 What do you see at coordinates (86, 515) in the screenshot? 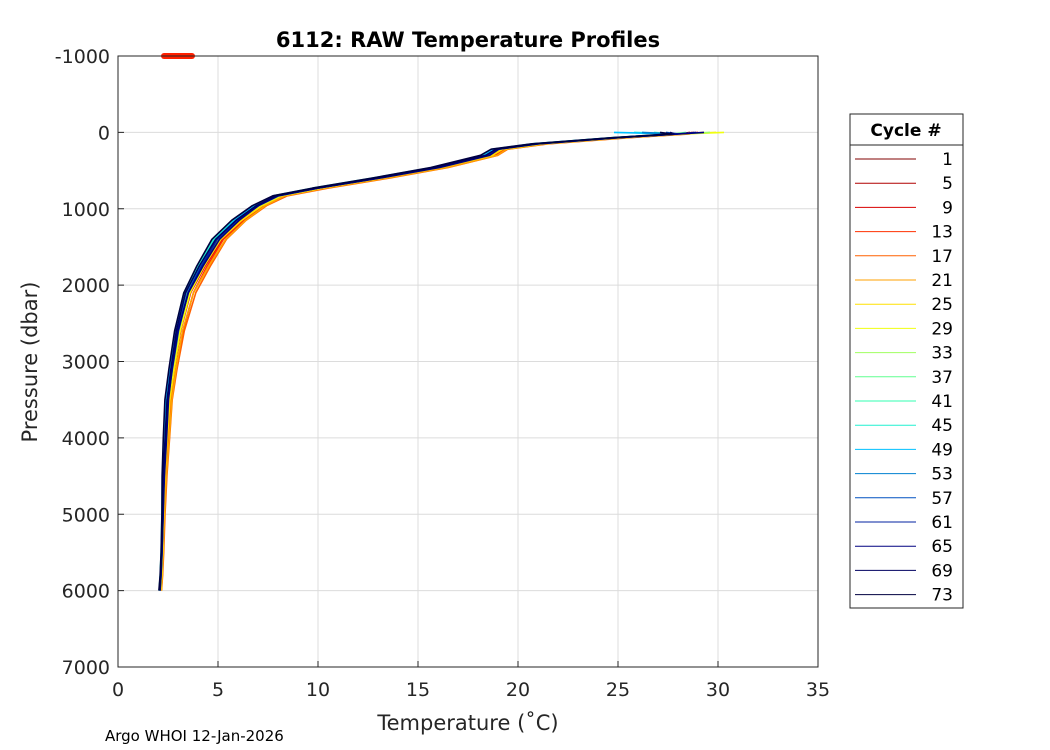
I see `y-tick-label: 5000` at bounding box center [86, 515].